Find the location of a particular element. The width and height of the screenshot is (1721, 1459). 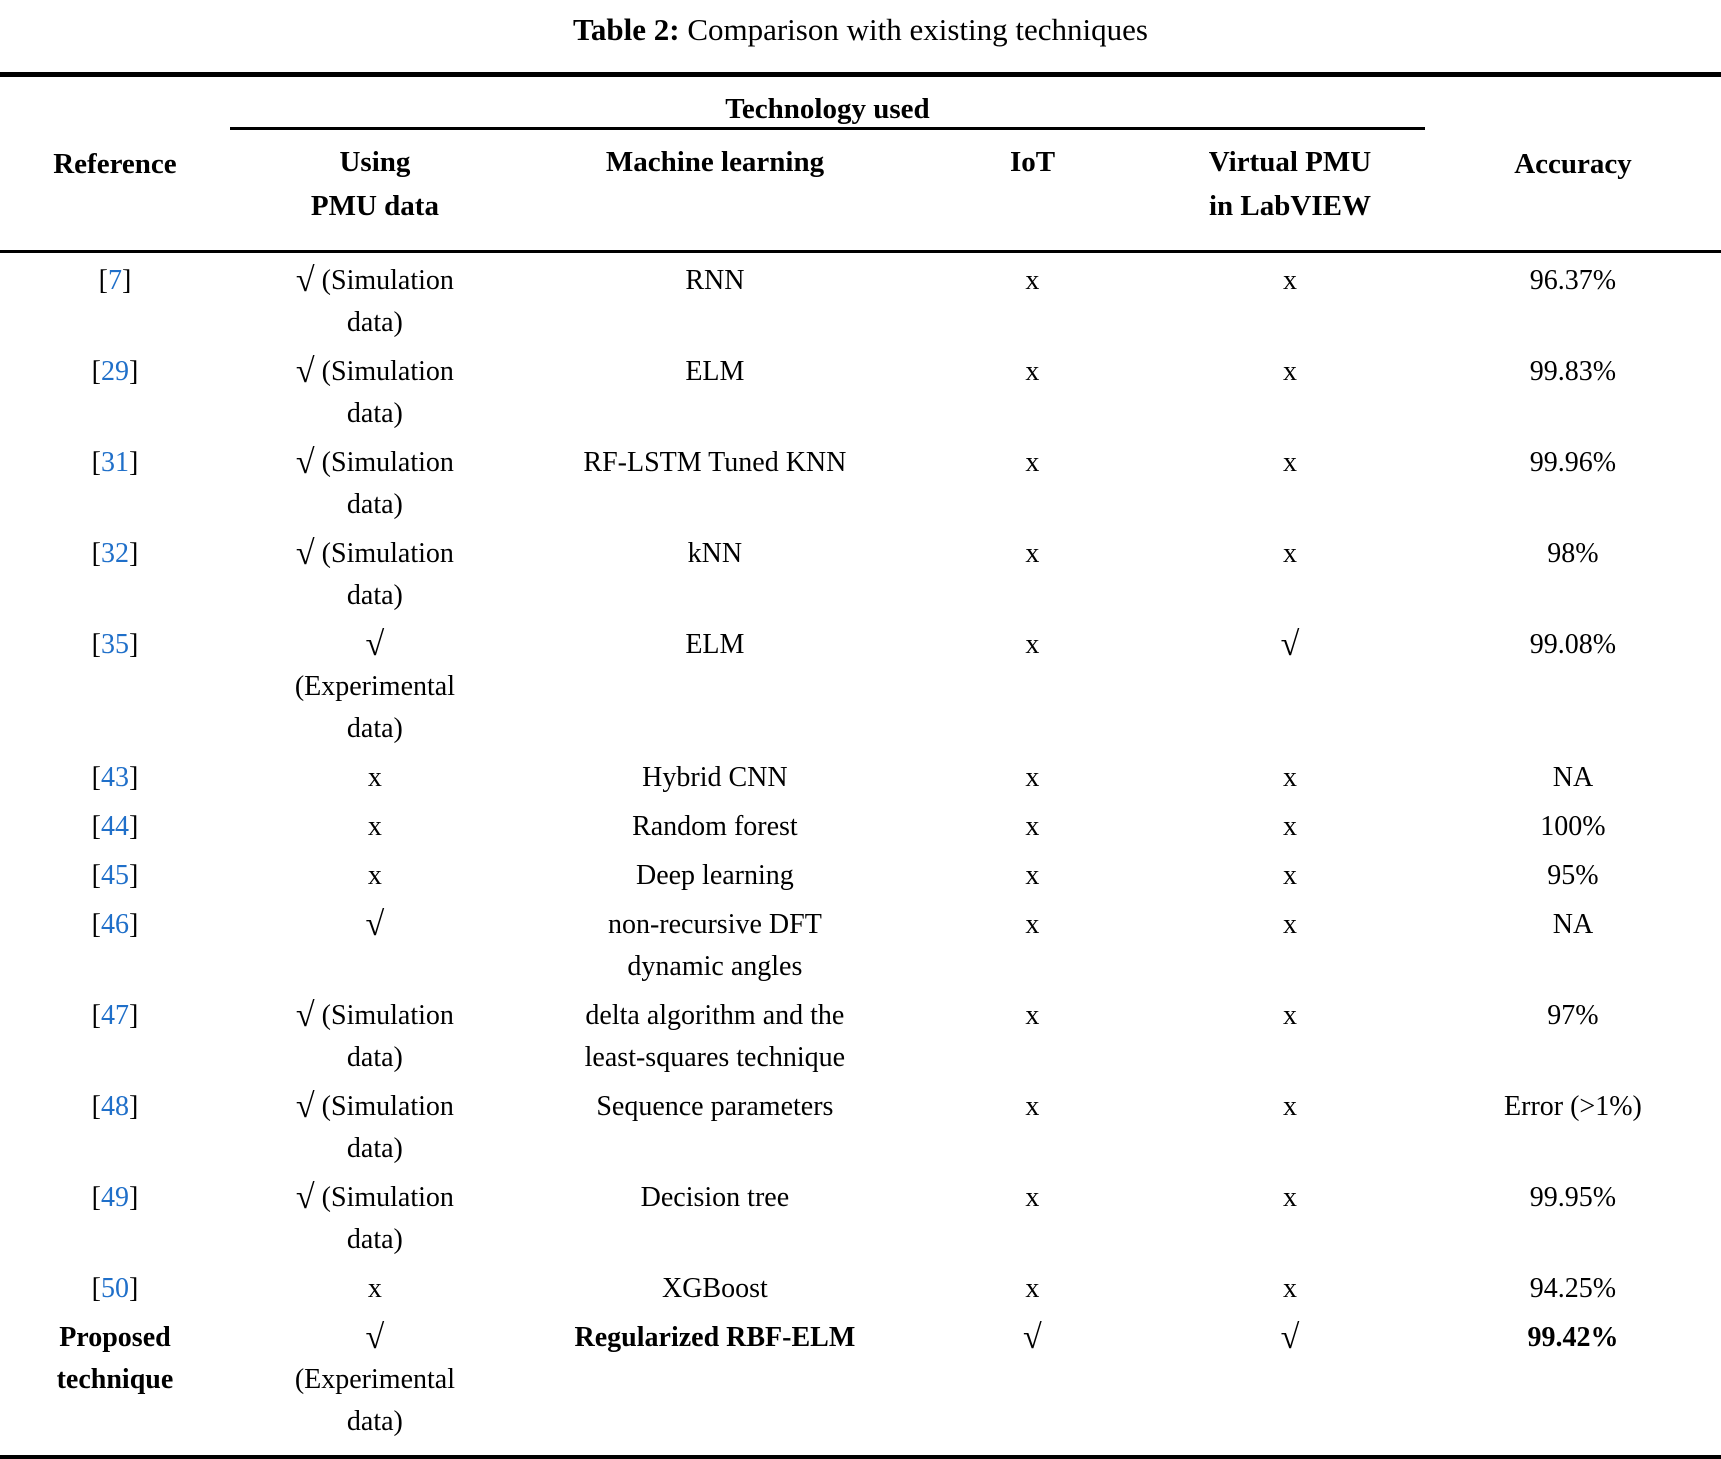

accuracy-cell: 99.08% is located at coordinates (1573, 645).